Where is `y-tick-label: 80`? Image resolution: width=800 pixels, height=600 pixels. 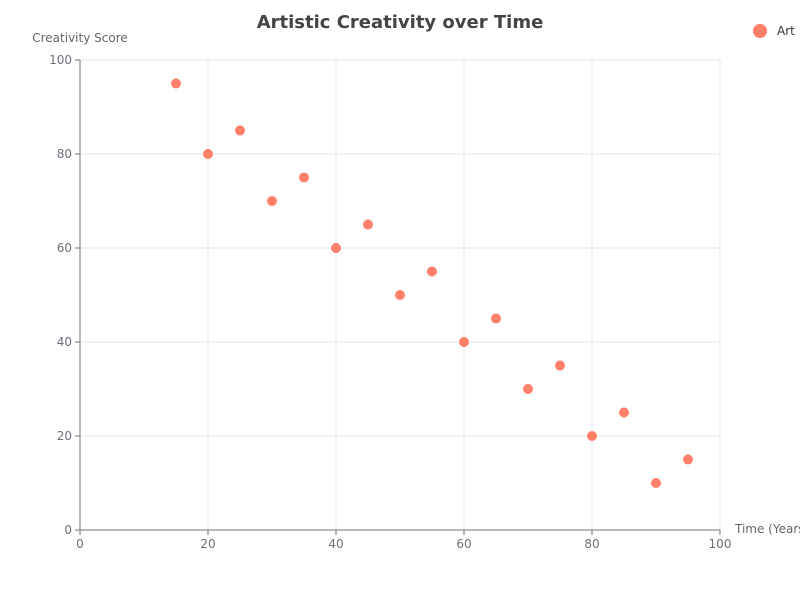 y-tick-label: 80 is located at coordinates (64, 154).